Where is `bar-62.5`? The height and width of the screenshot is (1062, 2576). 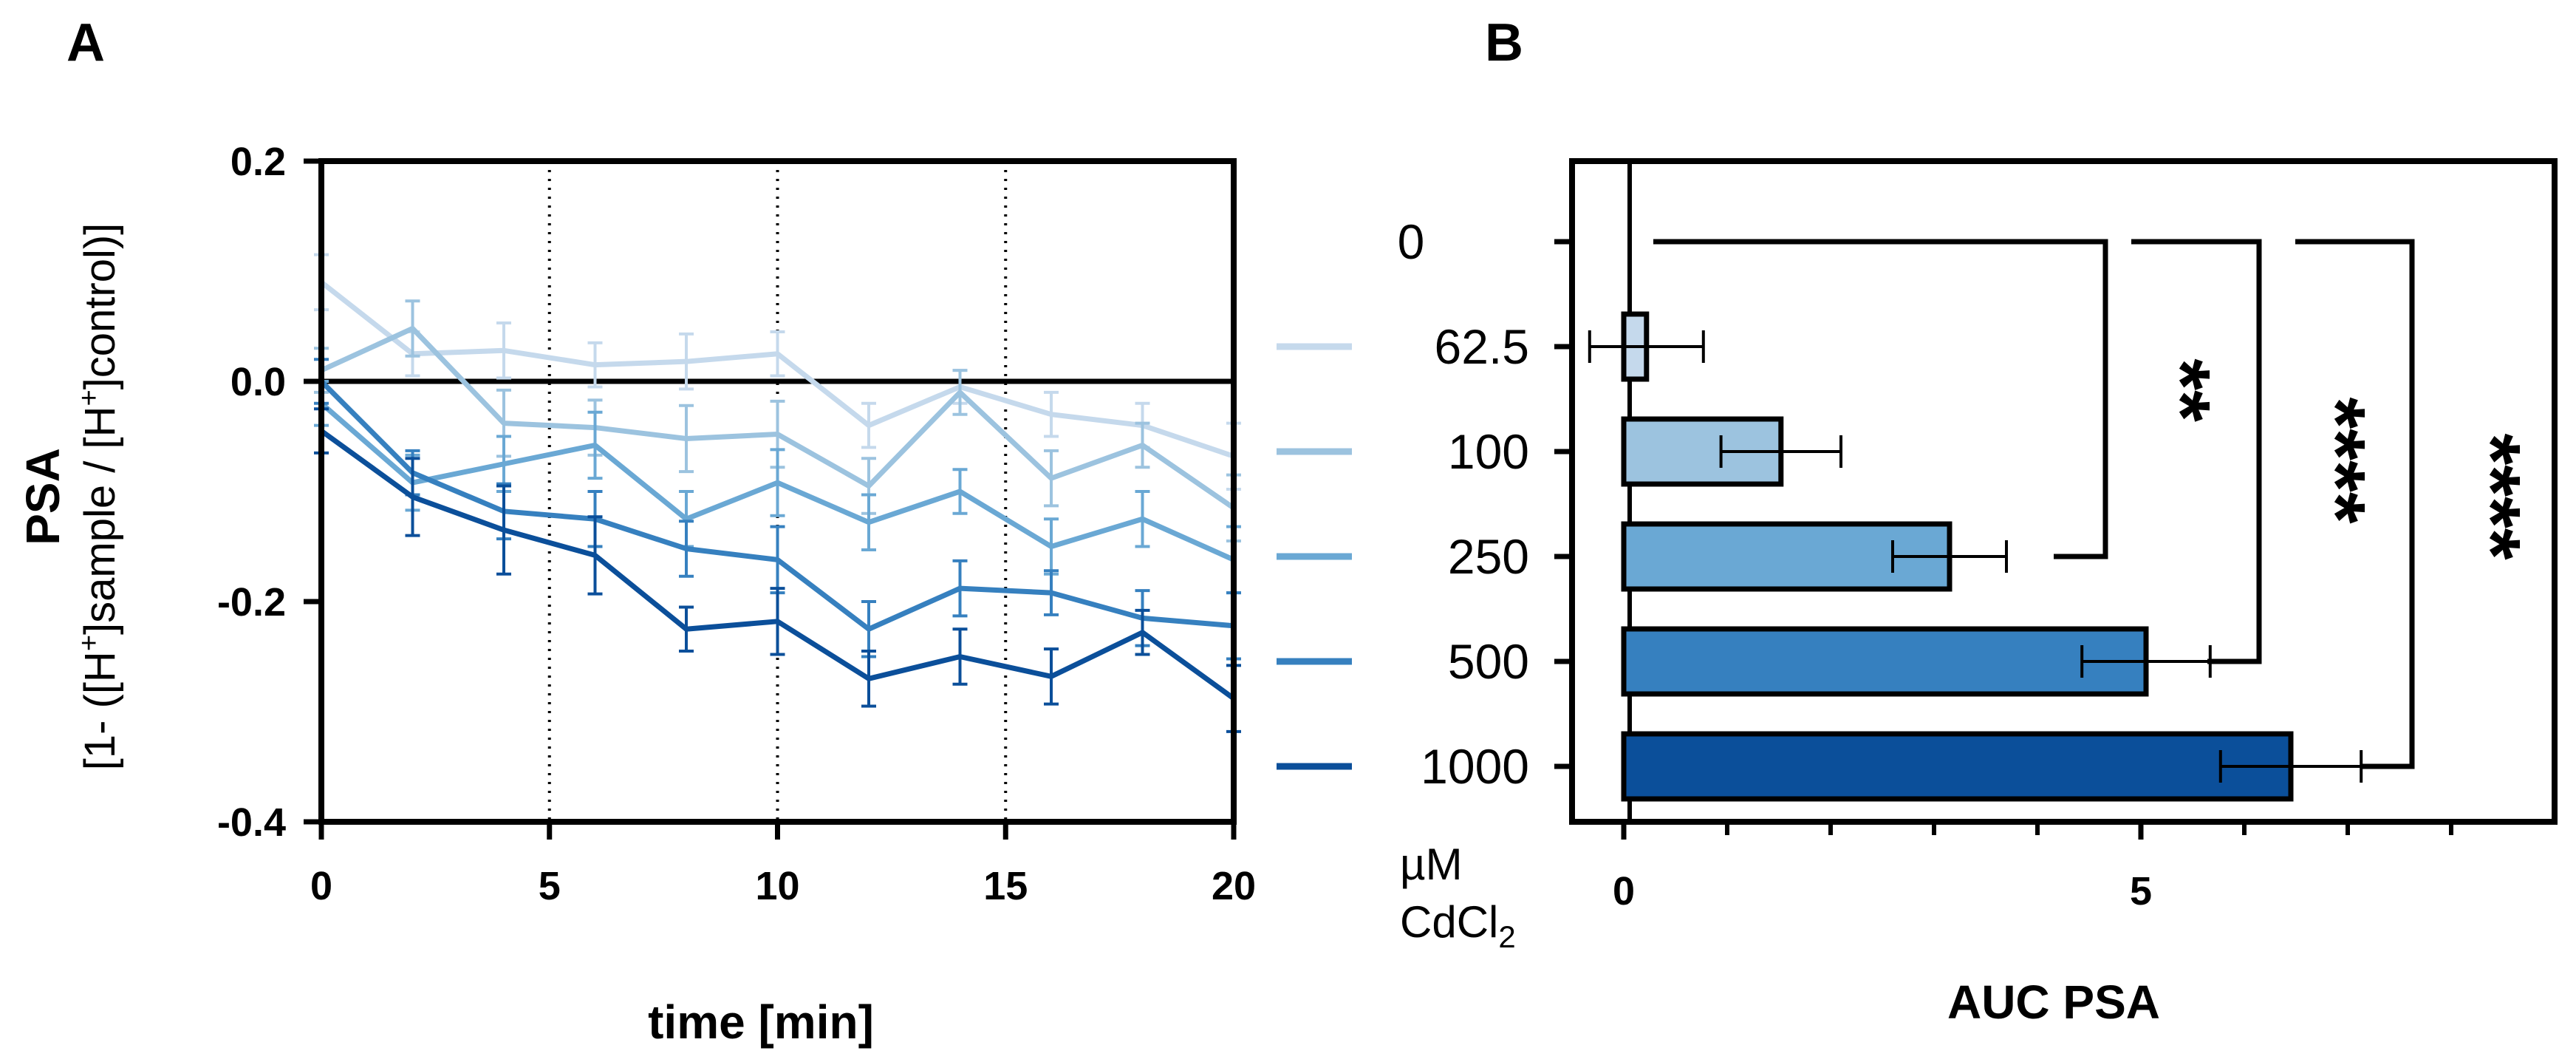 bar-62.5 is located at coordinates (1647, 346).